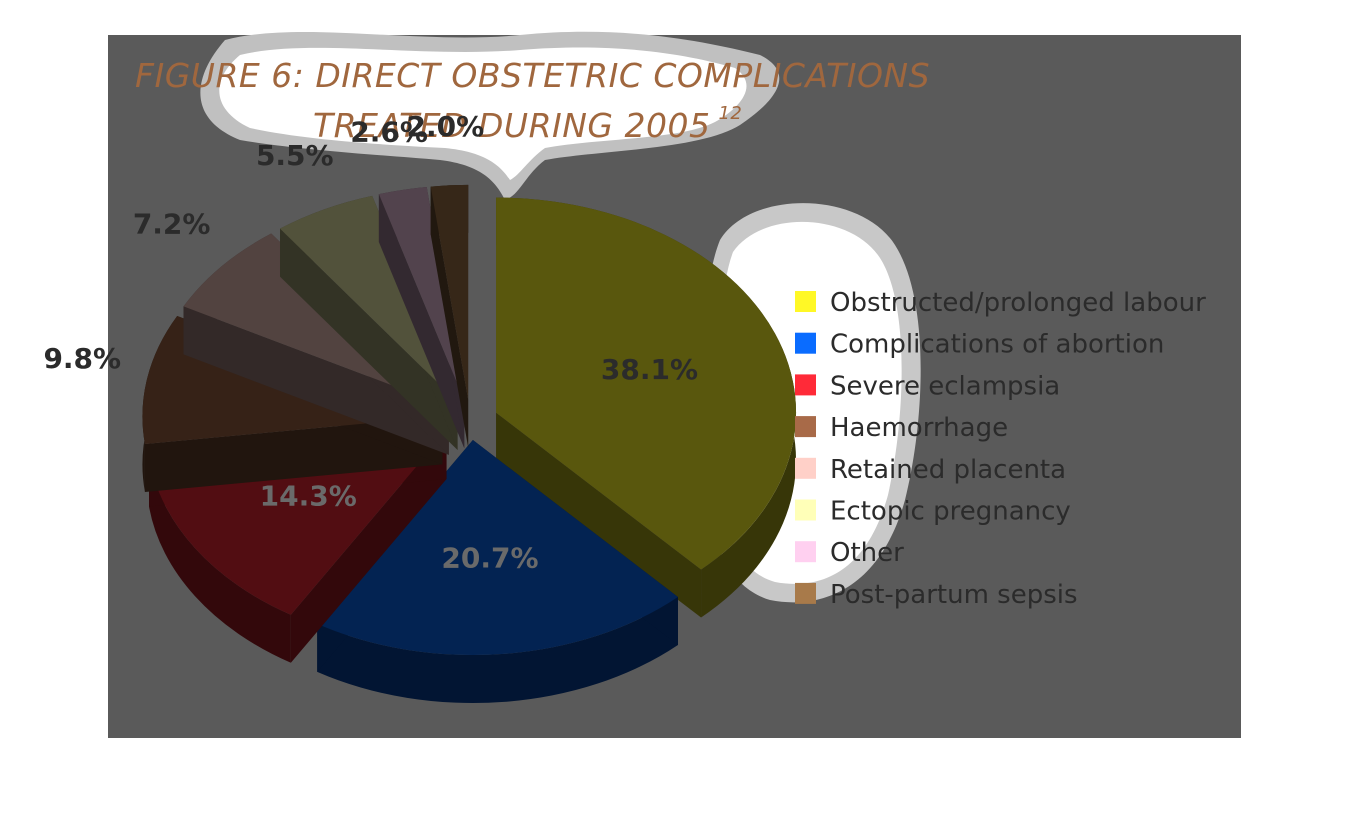 Image resolution: width=1350 pixels, height=832 pixels. Describe the element at coordinates (649, 369) in the screenshot. I see `pie-label-0: 38.1%` at that location.